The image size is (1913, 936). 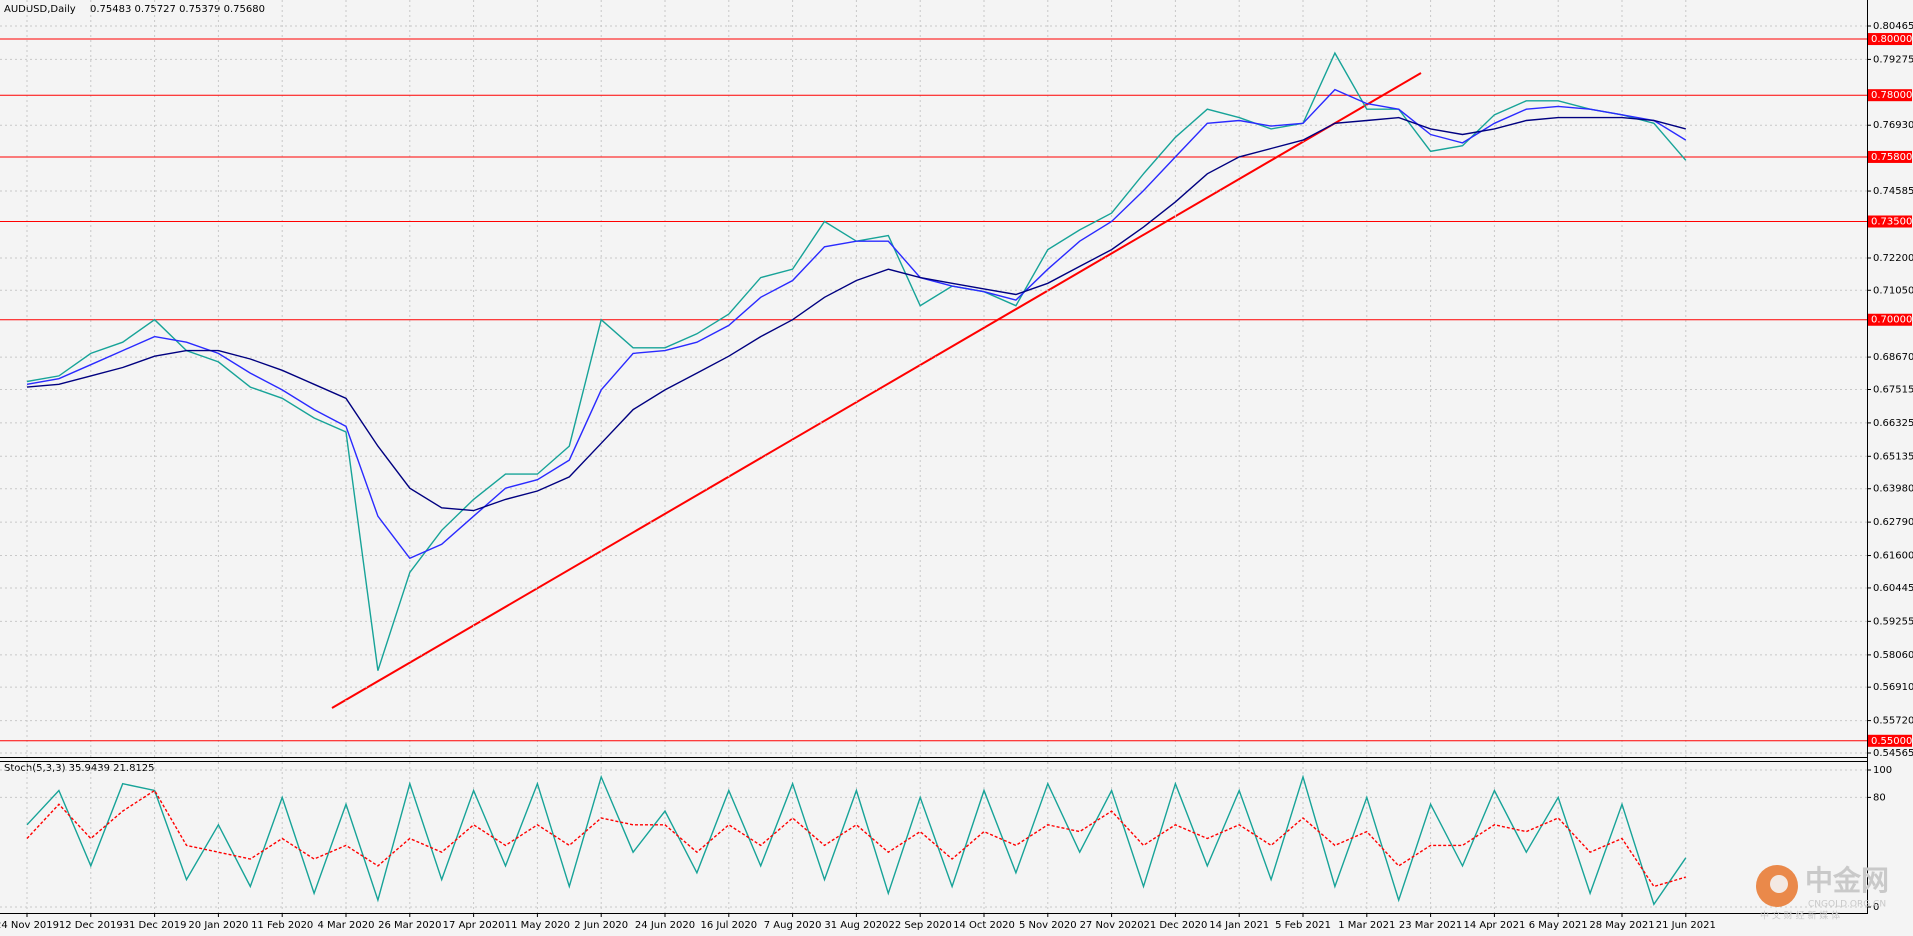 What do you see at coordinates (1112, 925) in the screenshot?
I see `x-tick-label: 27 Nov 2020` at bounding box center [1112, 925].